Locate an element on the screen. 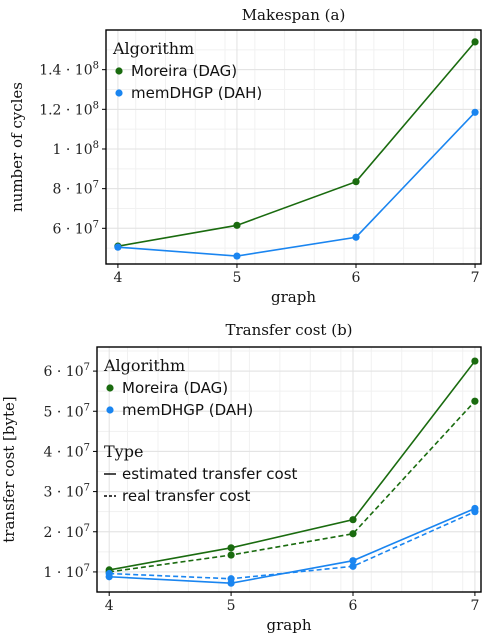  y-tick-label: 1.4 · 10⁸ is located at coordinates (69, 70).